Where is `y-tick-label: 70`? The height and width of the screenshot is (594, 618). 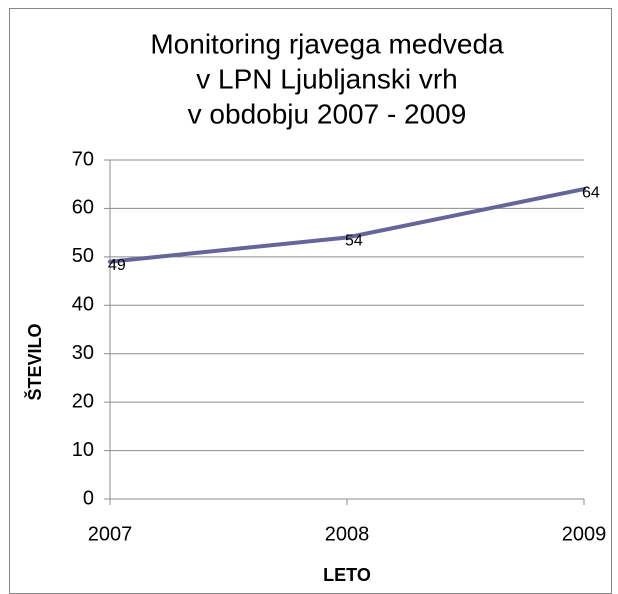
y-tick-label: 70 is located at coordinates (83, 159).